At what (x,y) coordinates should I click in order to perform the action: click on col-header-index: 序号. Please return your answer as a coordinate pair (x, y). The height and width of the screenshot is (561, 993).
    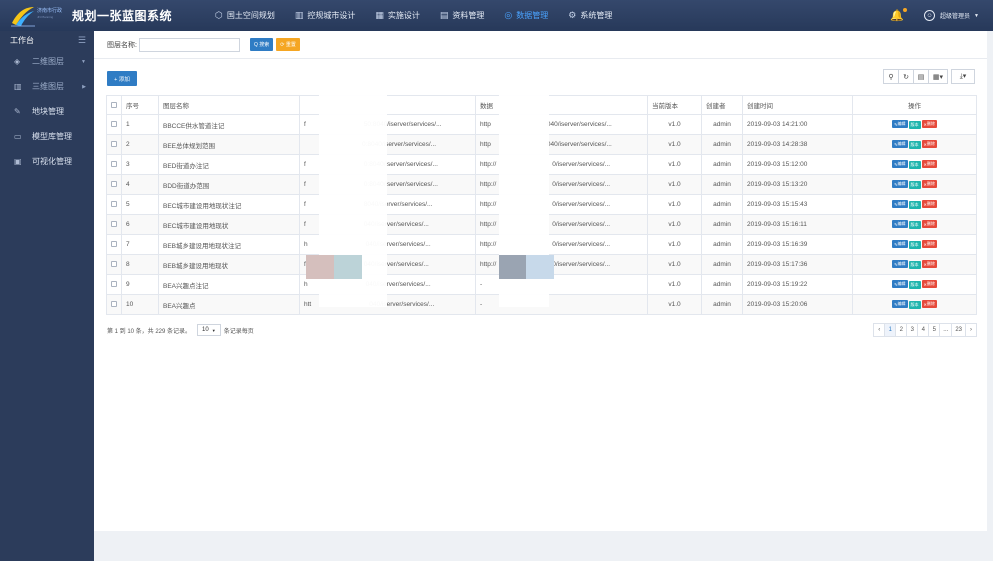
    Looking at the image, I should click on (140, 105).